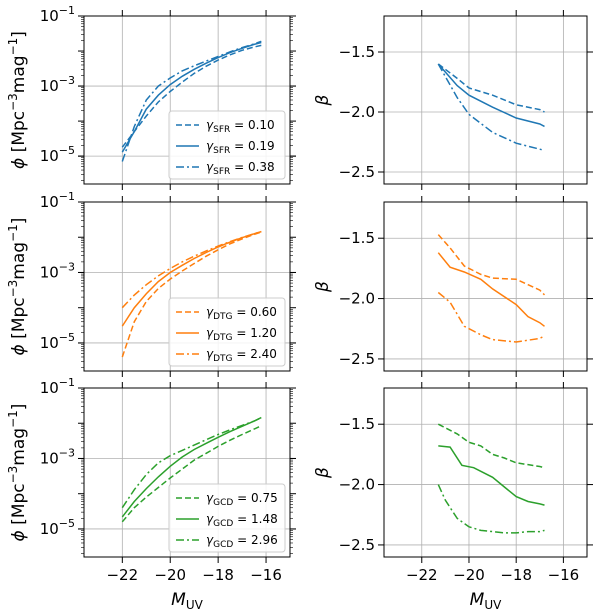 This screenshot has width=602, height=616. What do you see at coordinates (240, 168) in the screenshot?
I see `legend-entry: γSFR = 0.38` at bounding box center [240, 168].